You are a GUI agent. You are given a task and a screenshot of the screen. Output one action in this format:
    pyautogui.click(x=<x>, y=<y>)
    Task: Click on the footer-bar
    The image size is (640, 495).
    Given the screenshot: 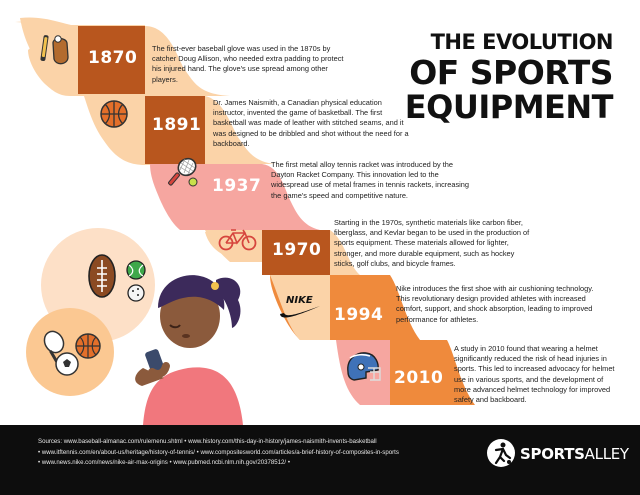 What is the action you would take?
    pyautogui.click(x=320, y=460)
    